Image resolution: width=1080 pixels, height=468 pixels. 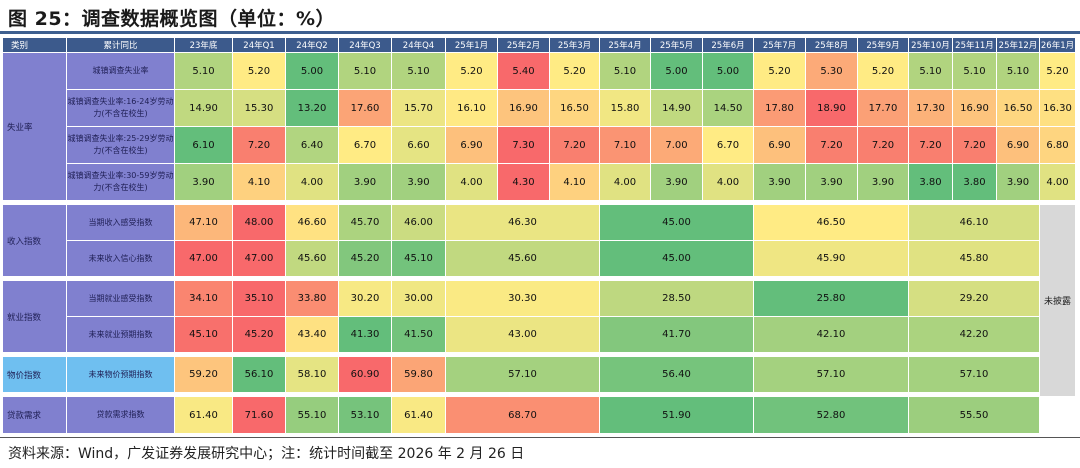 What do you see at coordinates (365, 222) in the screenshot?
I see `value-cell: 45.70` at bounding box center [365, 222].